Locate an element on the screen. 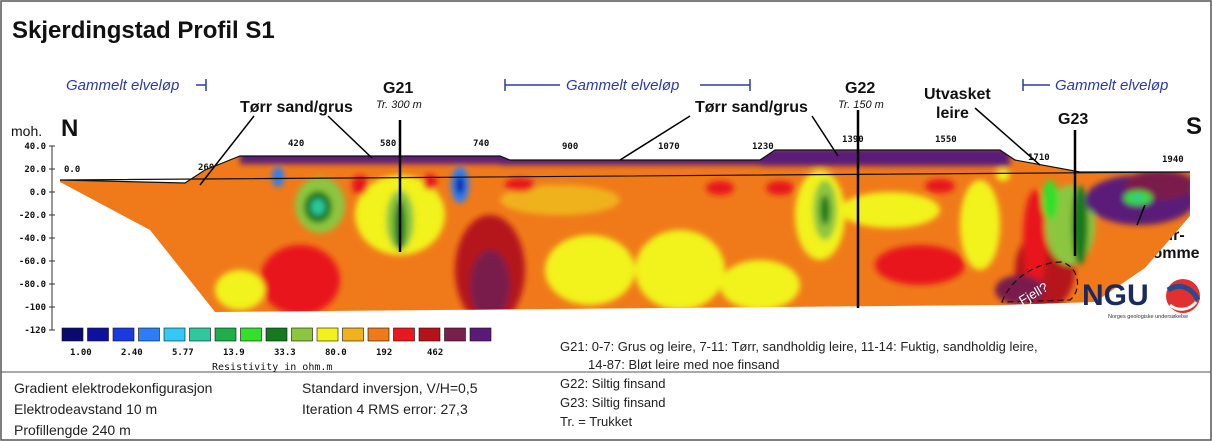 The image size is (1212, 441). x-tick-label: 1070 is located at coordinates (669, 147).